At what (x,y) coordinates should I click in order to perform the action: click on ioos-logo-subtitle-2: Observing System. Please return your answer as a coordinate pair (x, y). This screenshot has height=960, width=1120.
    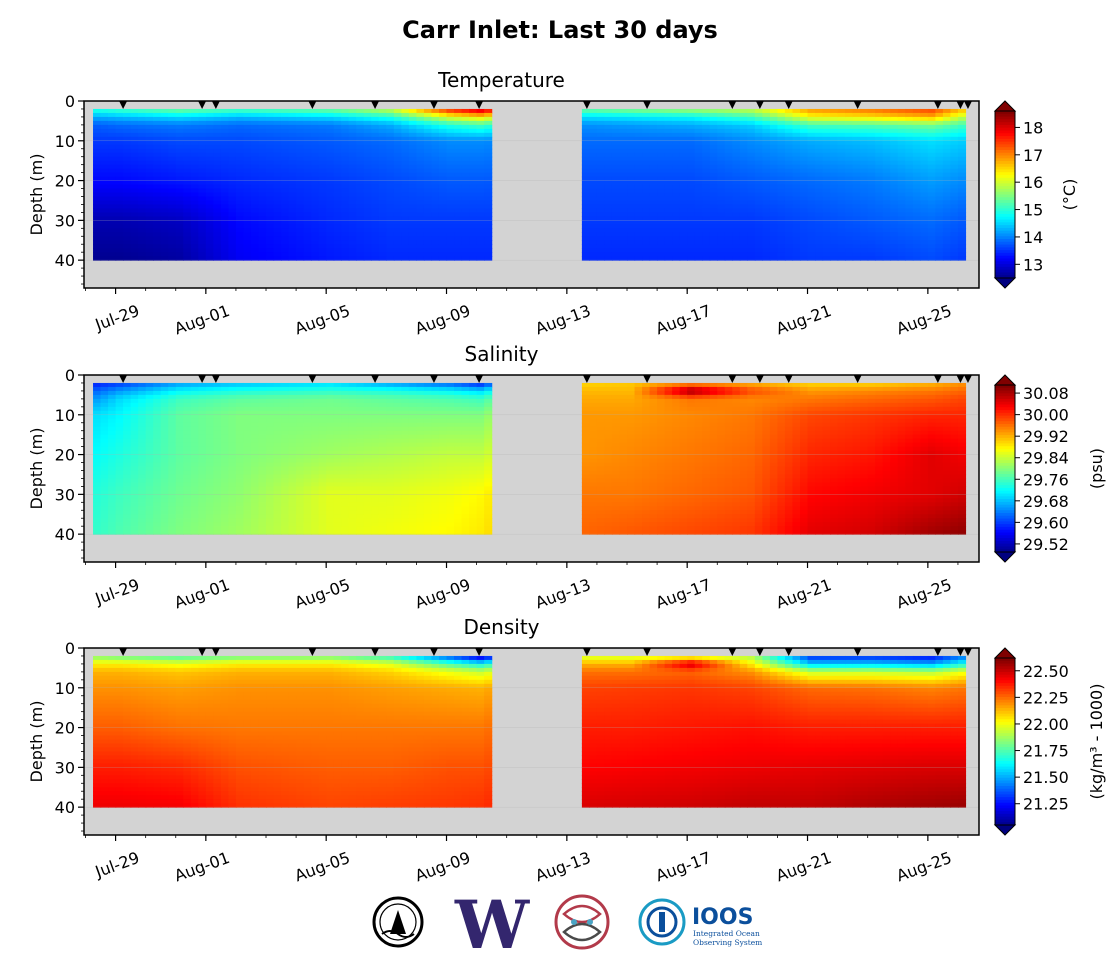
    Looking at the image, I should click on (727, 942).